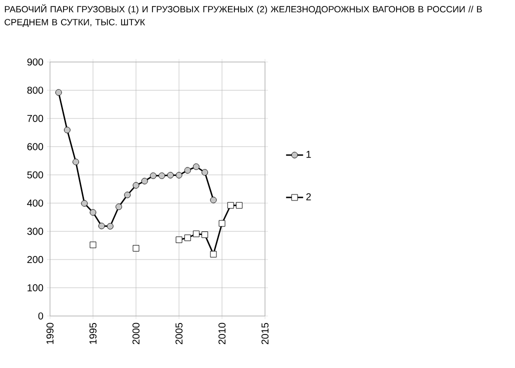 The image size is (515, 368). What do you see at coordinates (136, 333) in the screenshot?
I see `x-tick-label: 2000` at bounding box center [136, 333].